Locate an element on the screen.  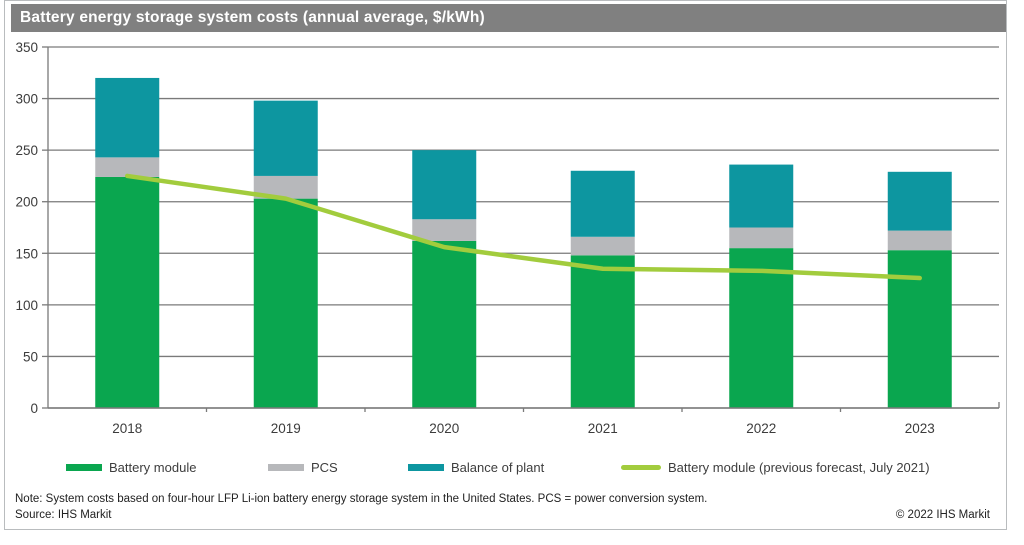
y-axis-label: 100 is located at coordinates (26, 305).